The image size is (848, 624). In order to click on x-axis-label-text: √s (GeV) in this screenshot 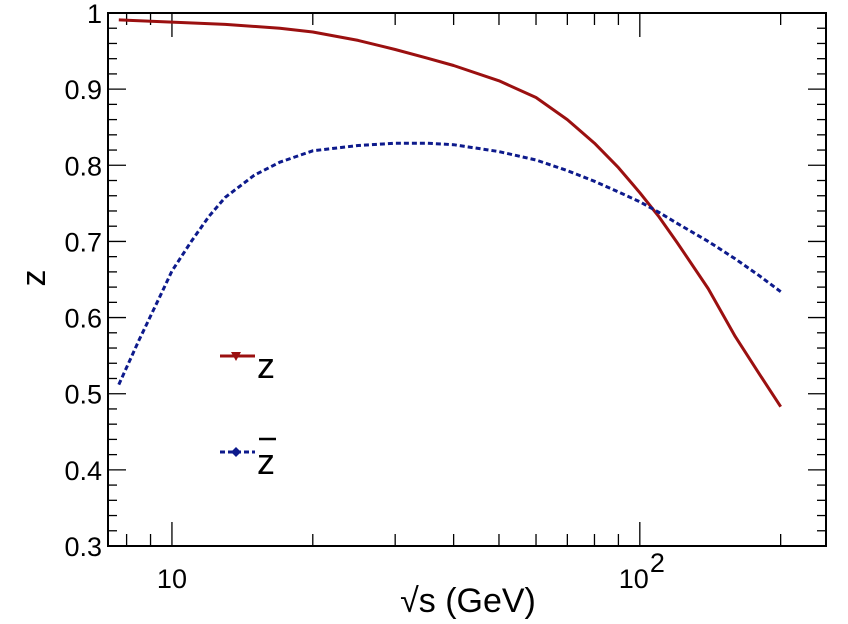, I will do `click(468, 601)`.